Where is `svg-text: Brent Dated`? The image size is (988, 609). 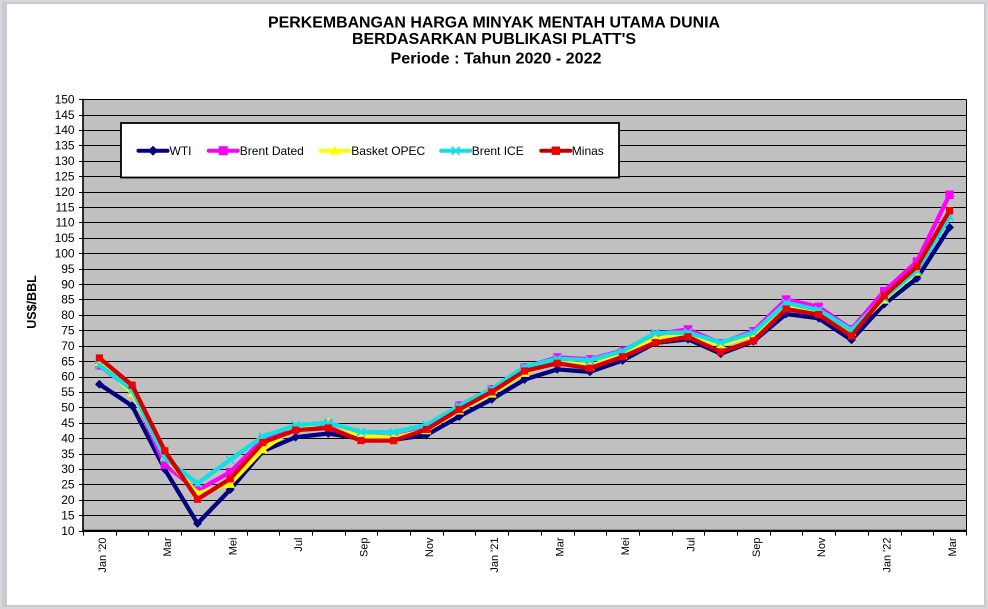 svg-text: Brent Dated is located at coordinates (272, 151).